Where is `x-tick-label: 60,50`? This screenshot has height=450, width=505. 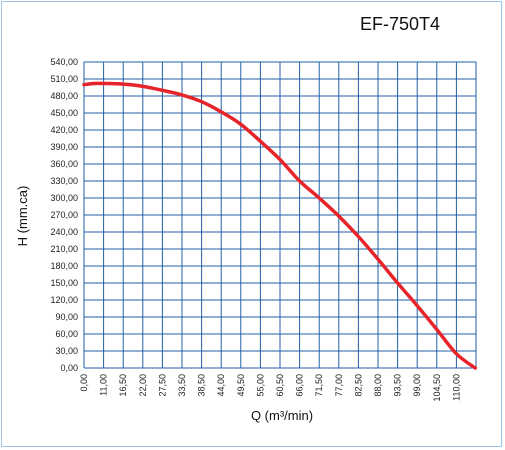
x-tick-label: 60,50 is located at coordinates (280, 385).